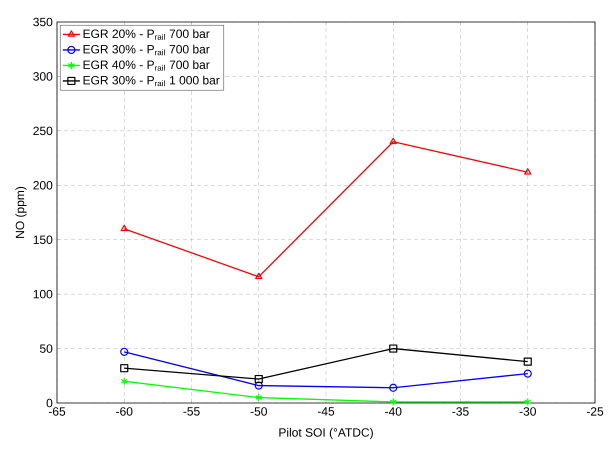 The image size is (615, 471). What do you see at coordinates (42, 76) in the screenshot?
I see `y-tick-label: 300` at bounding box center [42, 76].